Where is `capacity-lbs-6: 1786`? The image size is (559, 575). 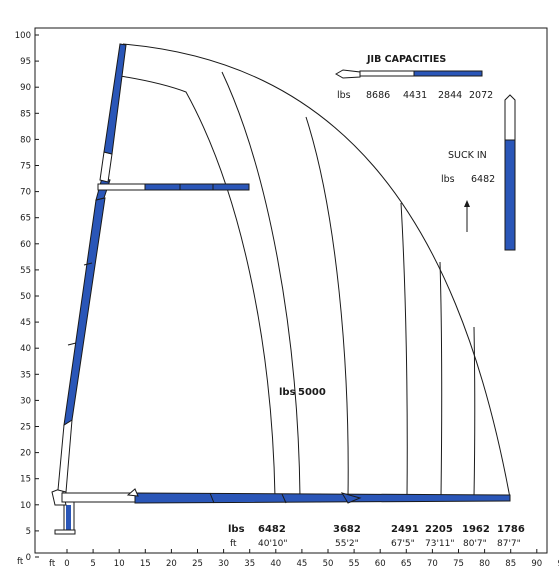
capacity-lbs-6: 1786 is located at coordinates (511, 529).